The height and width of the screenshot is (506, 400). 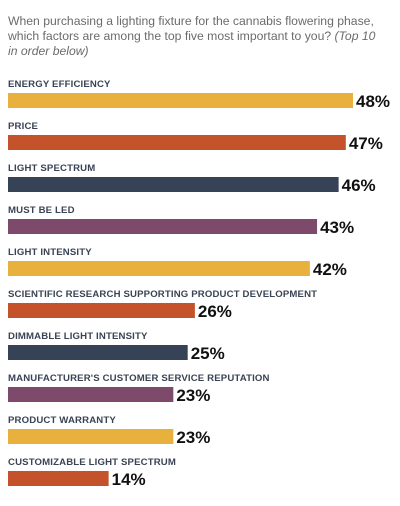 I want to click on category-label-customizable-light-spectrum: CUSTOMIZABLE LIGHT SPECTRUM, so click(x=92, y=462).